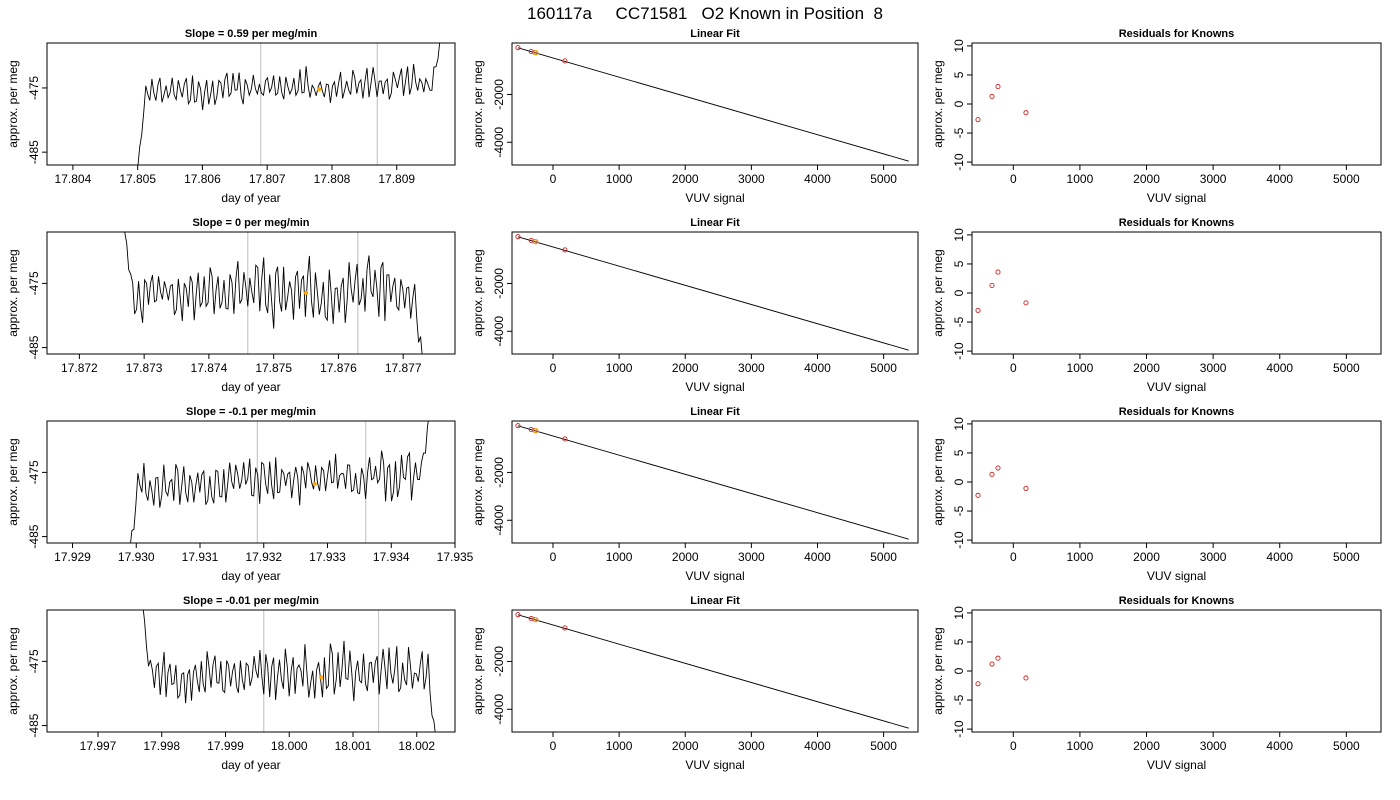 The image size is (1400, 800). What do you see at coordinates (34, 283) in the screenshot?
I see `y-tick-label: -475` at bounding box center [34, 283].